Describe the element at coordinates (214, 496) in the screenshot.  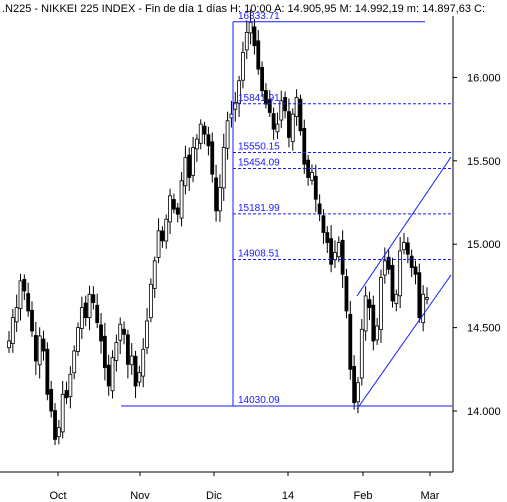
I see `x-tick-label: Dic` at that location.